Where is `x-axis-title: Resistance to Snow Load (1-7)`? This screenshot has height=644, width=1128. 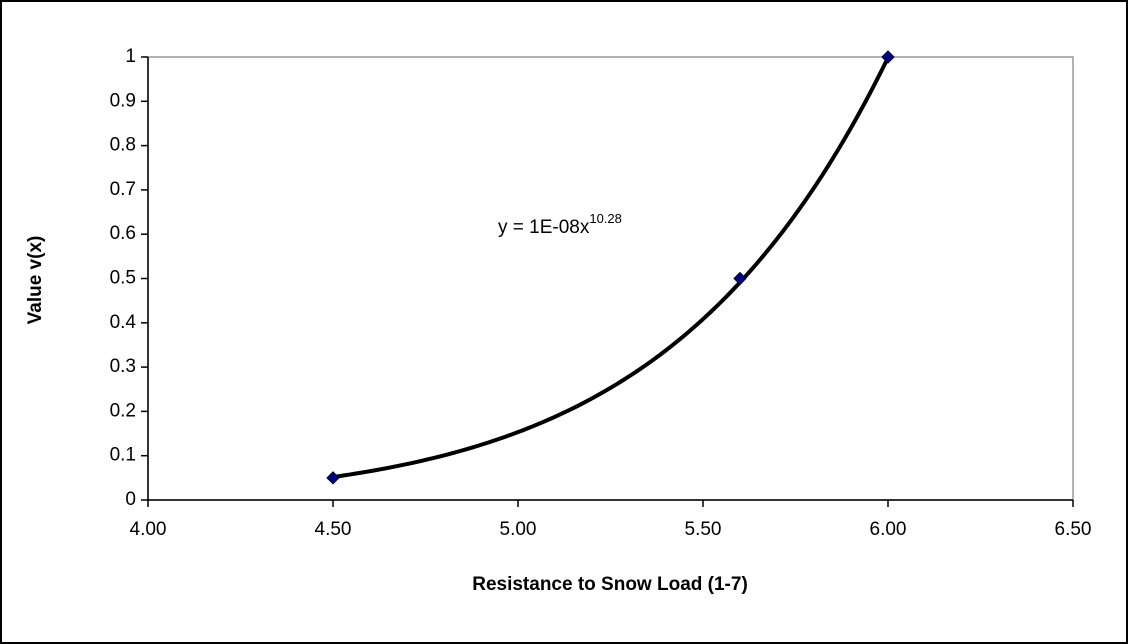
x-axis-title: Resistance to Snow Load (1-7) is located at coordinates (610, 584).